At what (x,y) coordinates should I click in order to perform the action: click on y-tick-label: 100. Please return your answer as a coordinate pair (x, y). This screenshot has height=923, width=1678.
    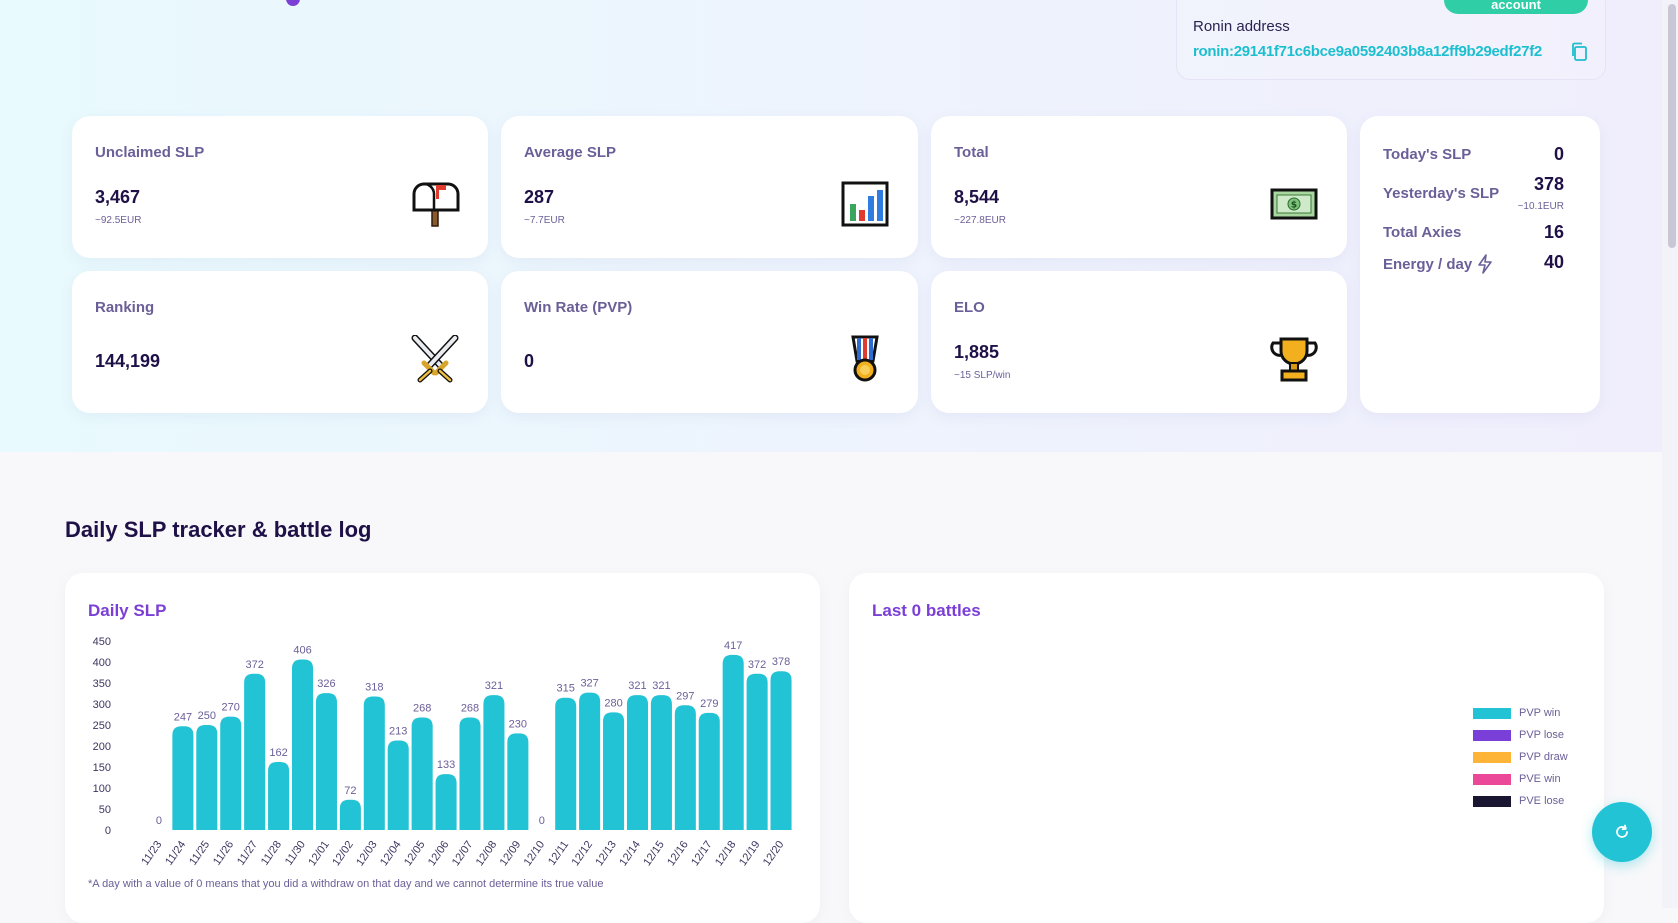
    Looking at the image, I should click on (102, 789).